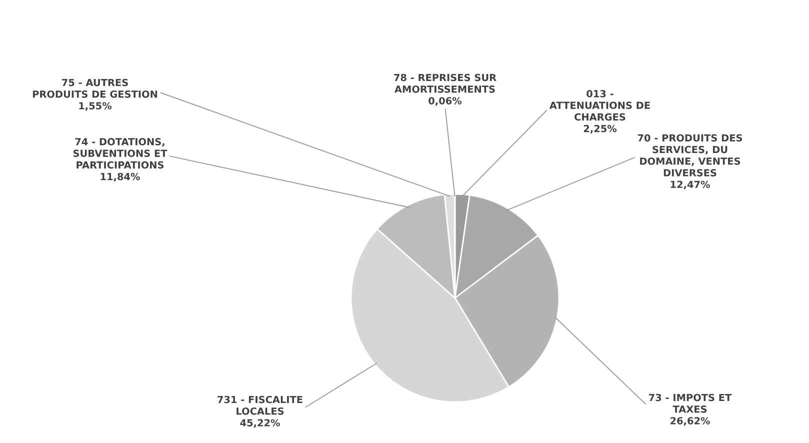  What do you see at coordinates (445, 83) in the screenshot?
I see `slice-label: 78 - REPRISES SUR AMORTISSEMENTS` at bounding box center [445, 83].